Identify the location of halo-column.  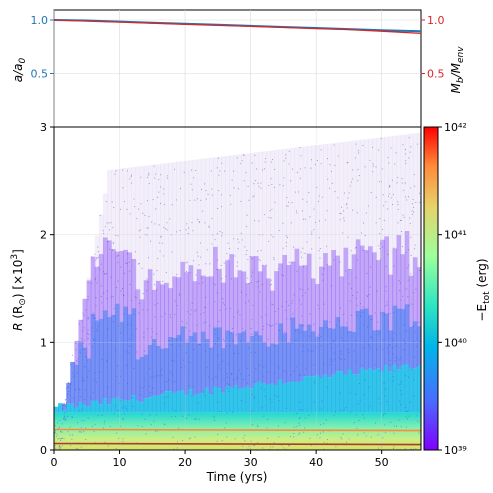
(333, 197).